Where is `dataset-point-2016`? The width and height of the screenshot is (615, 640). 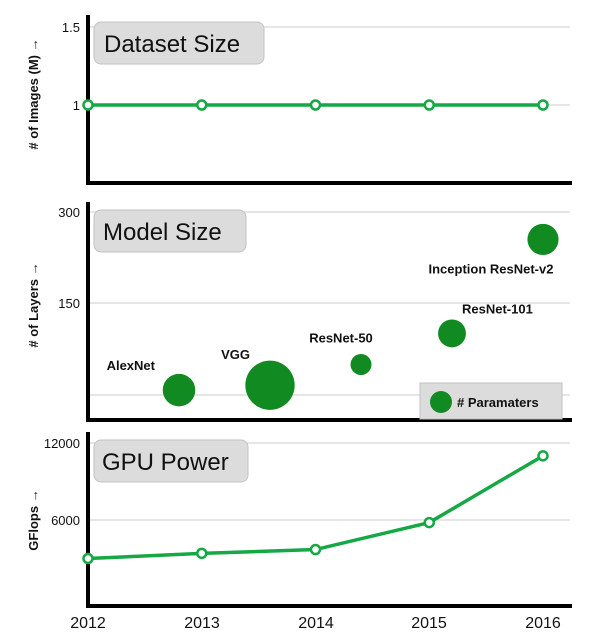 dataset-point-2016 is located at coordinates (543, 105).